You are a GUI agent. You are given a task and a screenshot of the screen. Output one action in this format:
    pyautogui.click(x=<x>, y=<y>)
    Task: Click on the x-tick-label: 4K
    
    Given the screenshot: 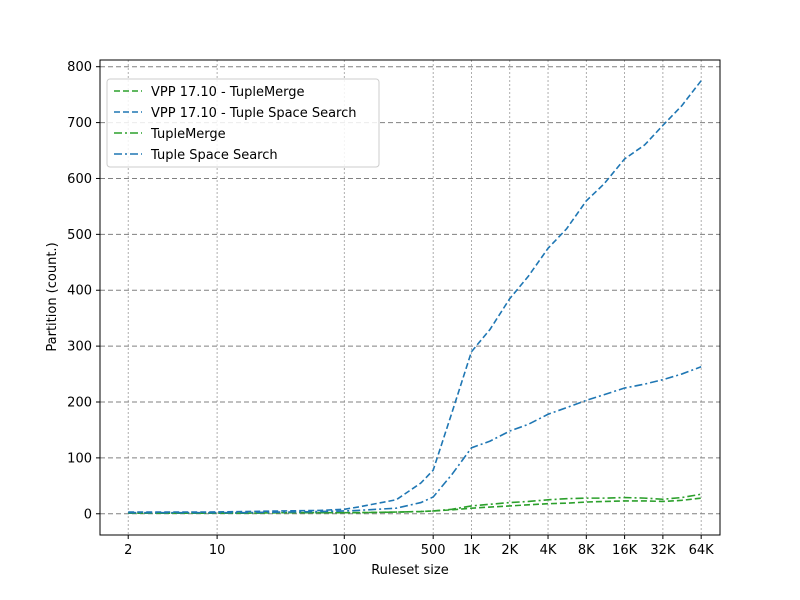 What is the action you would take?
    pyautogui.click(x=548, y=550)
    